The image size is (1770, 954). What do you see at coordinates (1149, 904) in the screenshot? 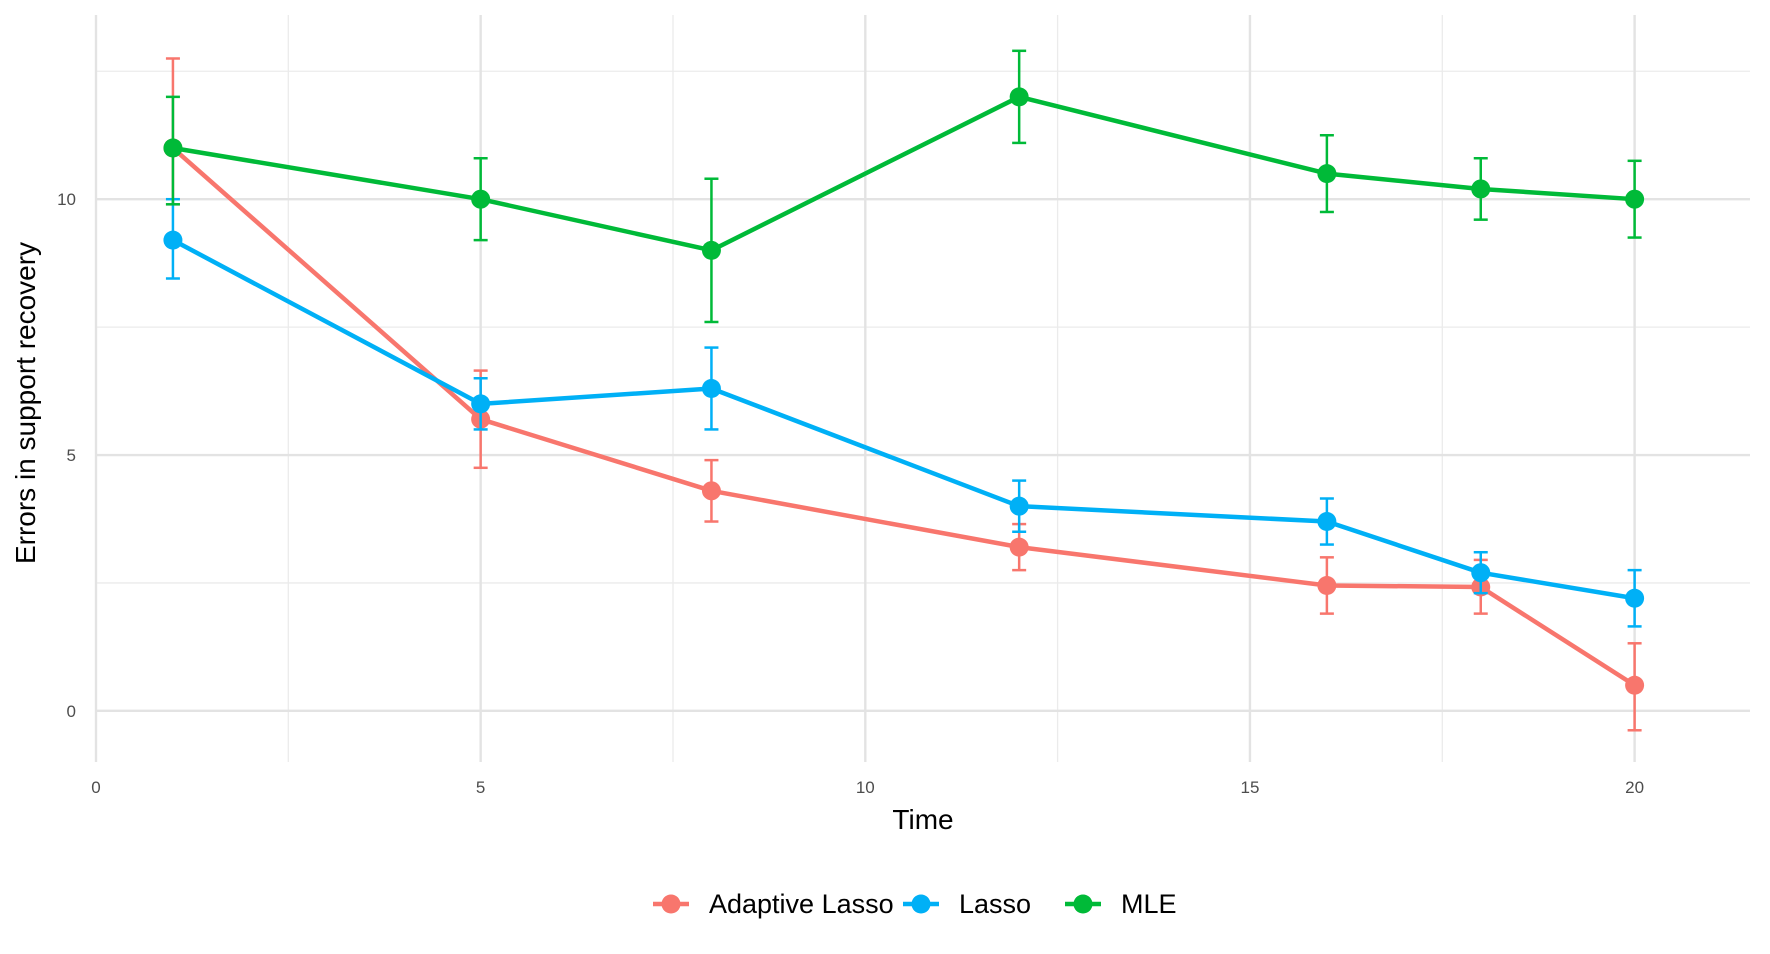
I see `legend-label: MLE` at bounding box center [1149, 904].